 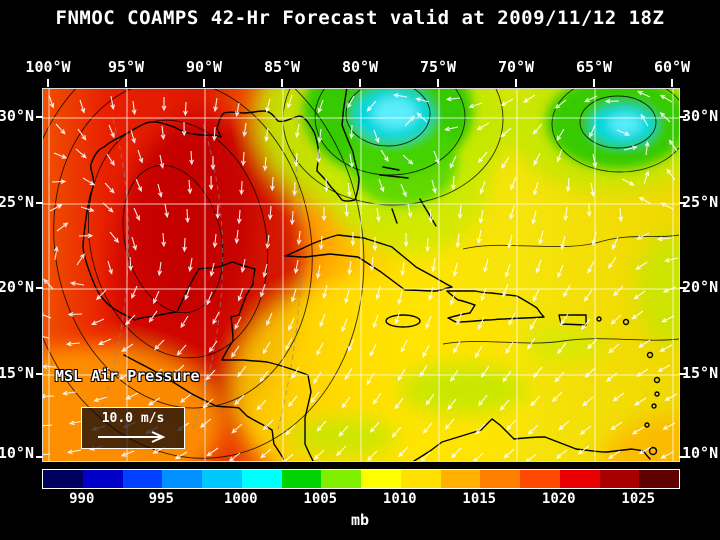 What do you see at coordinates (360, 500) in the screenshot?
I see `colorbar-ticks: 990 995 1000 1005 1010 1015 1020 1025` at bounding box center [360, 500].